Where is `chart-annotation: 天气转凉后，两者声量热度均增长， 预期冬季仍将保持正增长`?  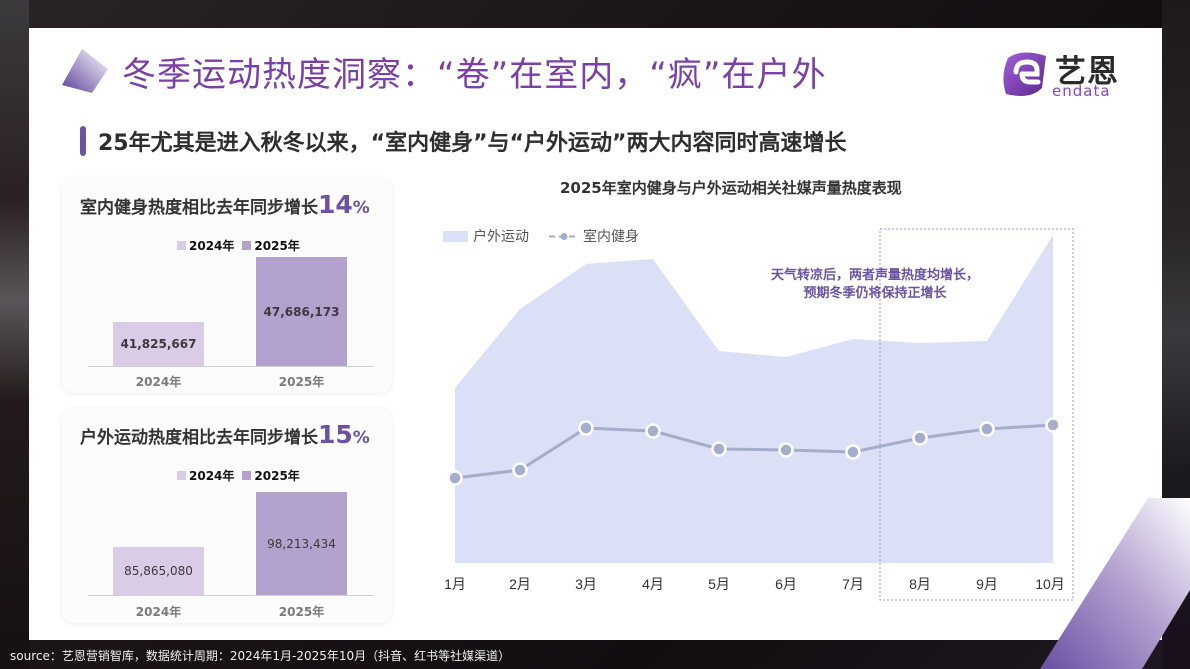
chart-annotation: 天气转凉后，两者声量热度均增长， 预期冬季仍将保持正增长 is located at coordinates (875, 285).